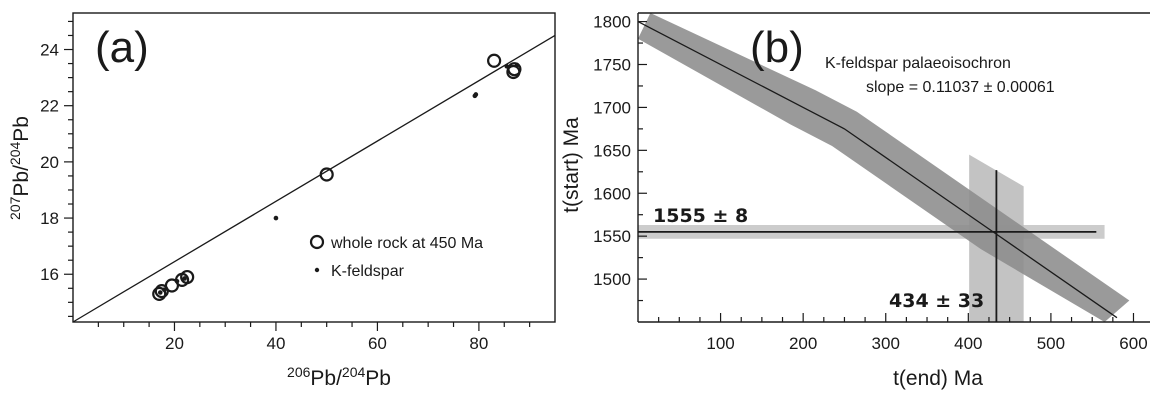  I want to click on legend-k-feldspar-label: K-feldspar, so click(368, 271).